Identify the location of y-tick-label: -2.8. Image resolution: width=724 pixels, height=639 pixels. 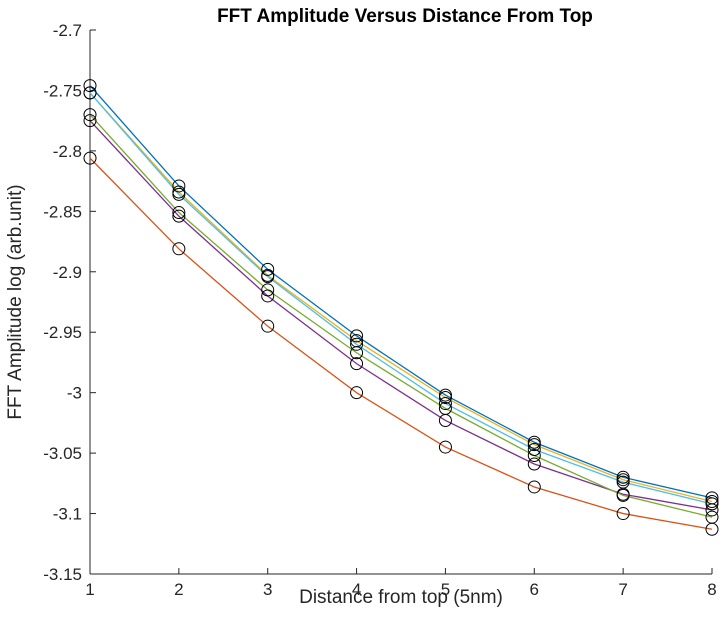
(67, 151).